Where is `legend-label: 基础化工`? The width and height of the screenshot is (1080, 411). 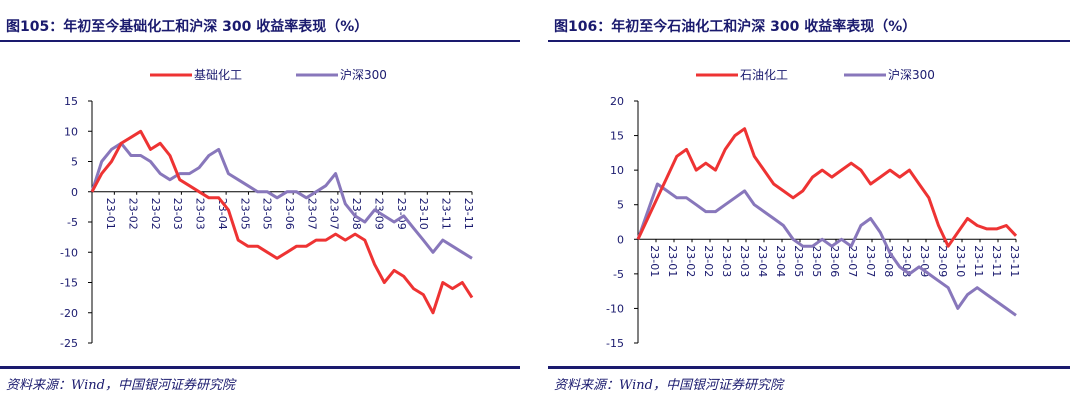
legend-label: 基础化工 is located at coordinates (218, 75).